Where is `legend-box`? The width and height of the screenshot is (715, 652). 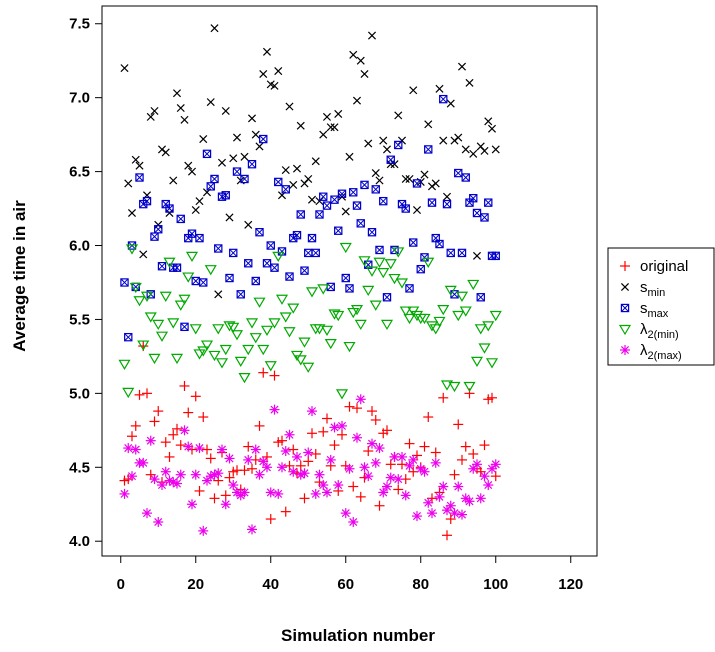 legend-box is located at coordinates (661, 306).